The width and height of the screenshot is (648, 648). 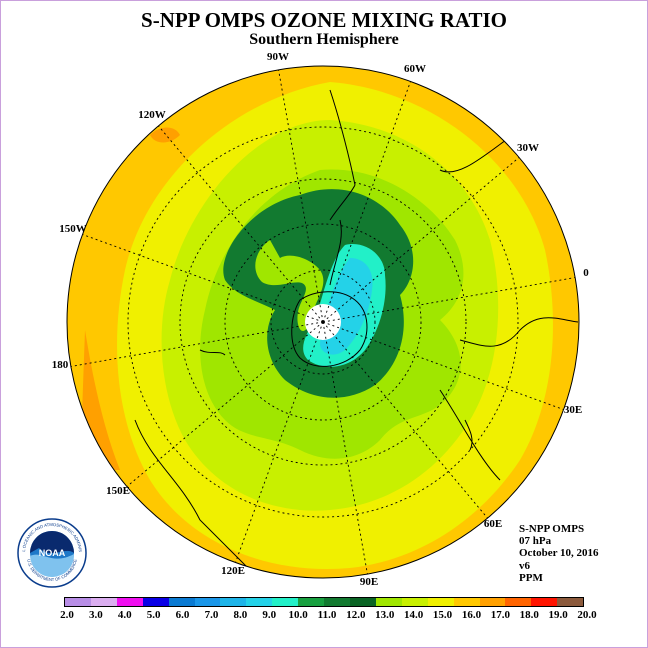 I want to click on colorbar-tick-label: 16.0, so click(x=471, y=615).